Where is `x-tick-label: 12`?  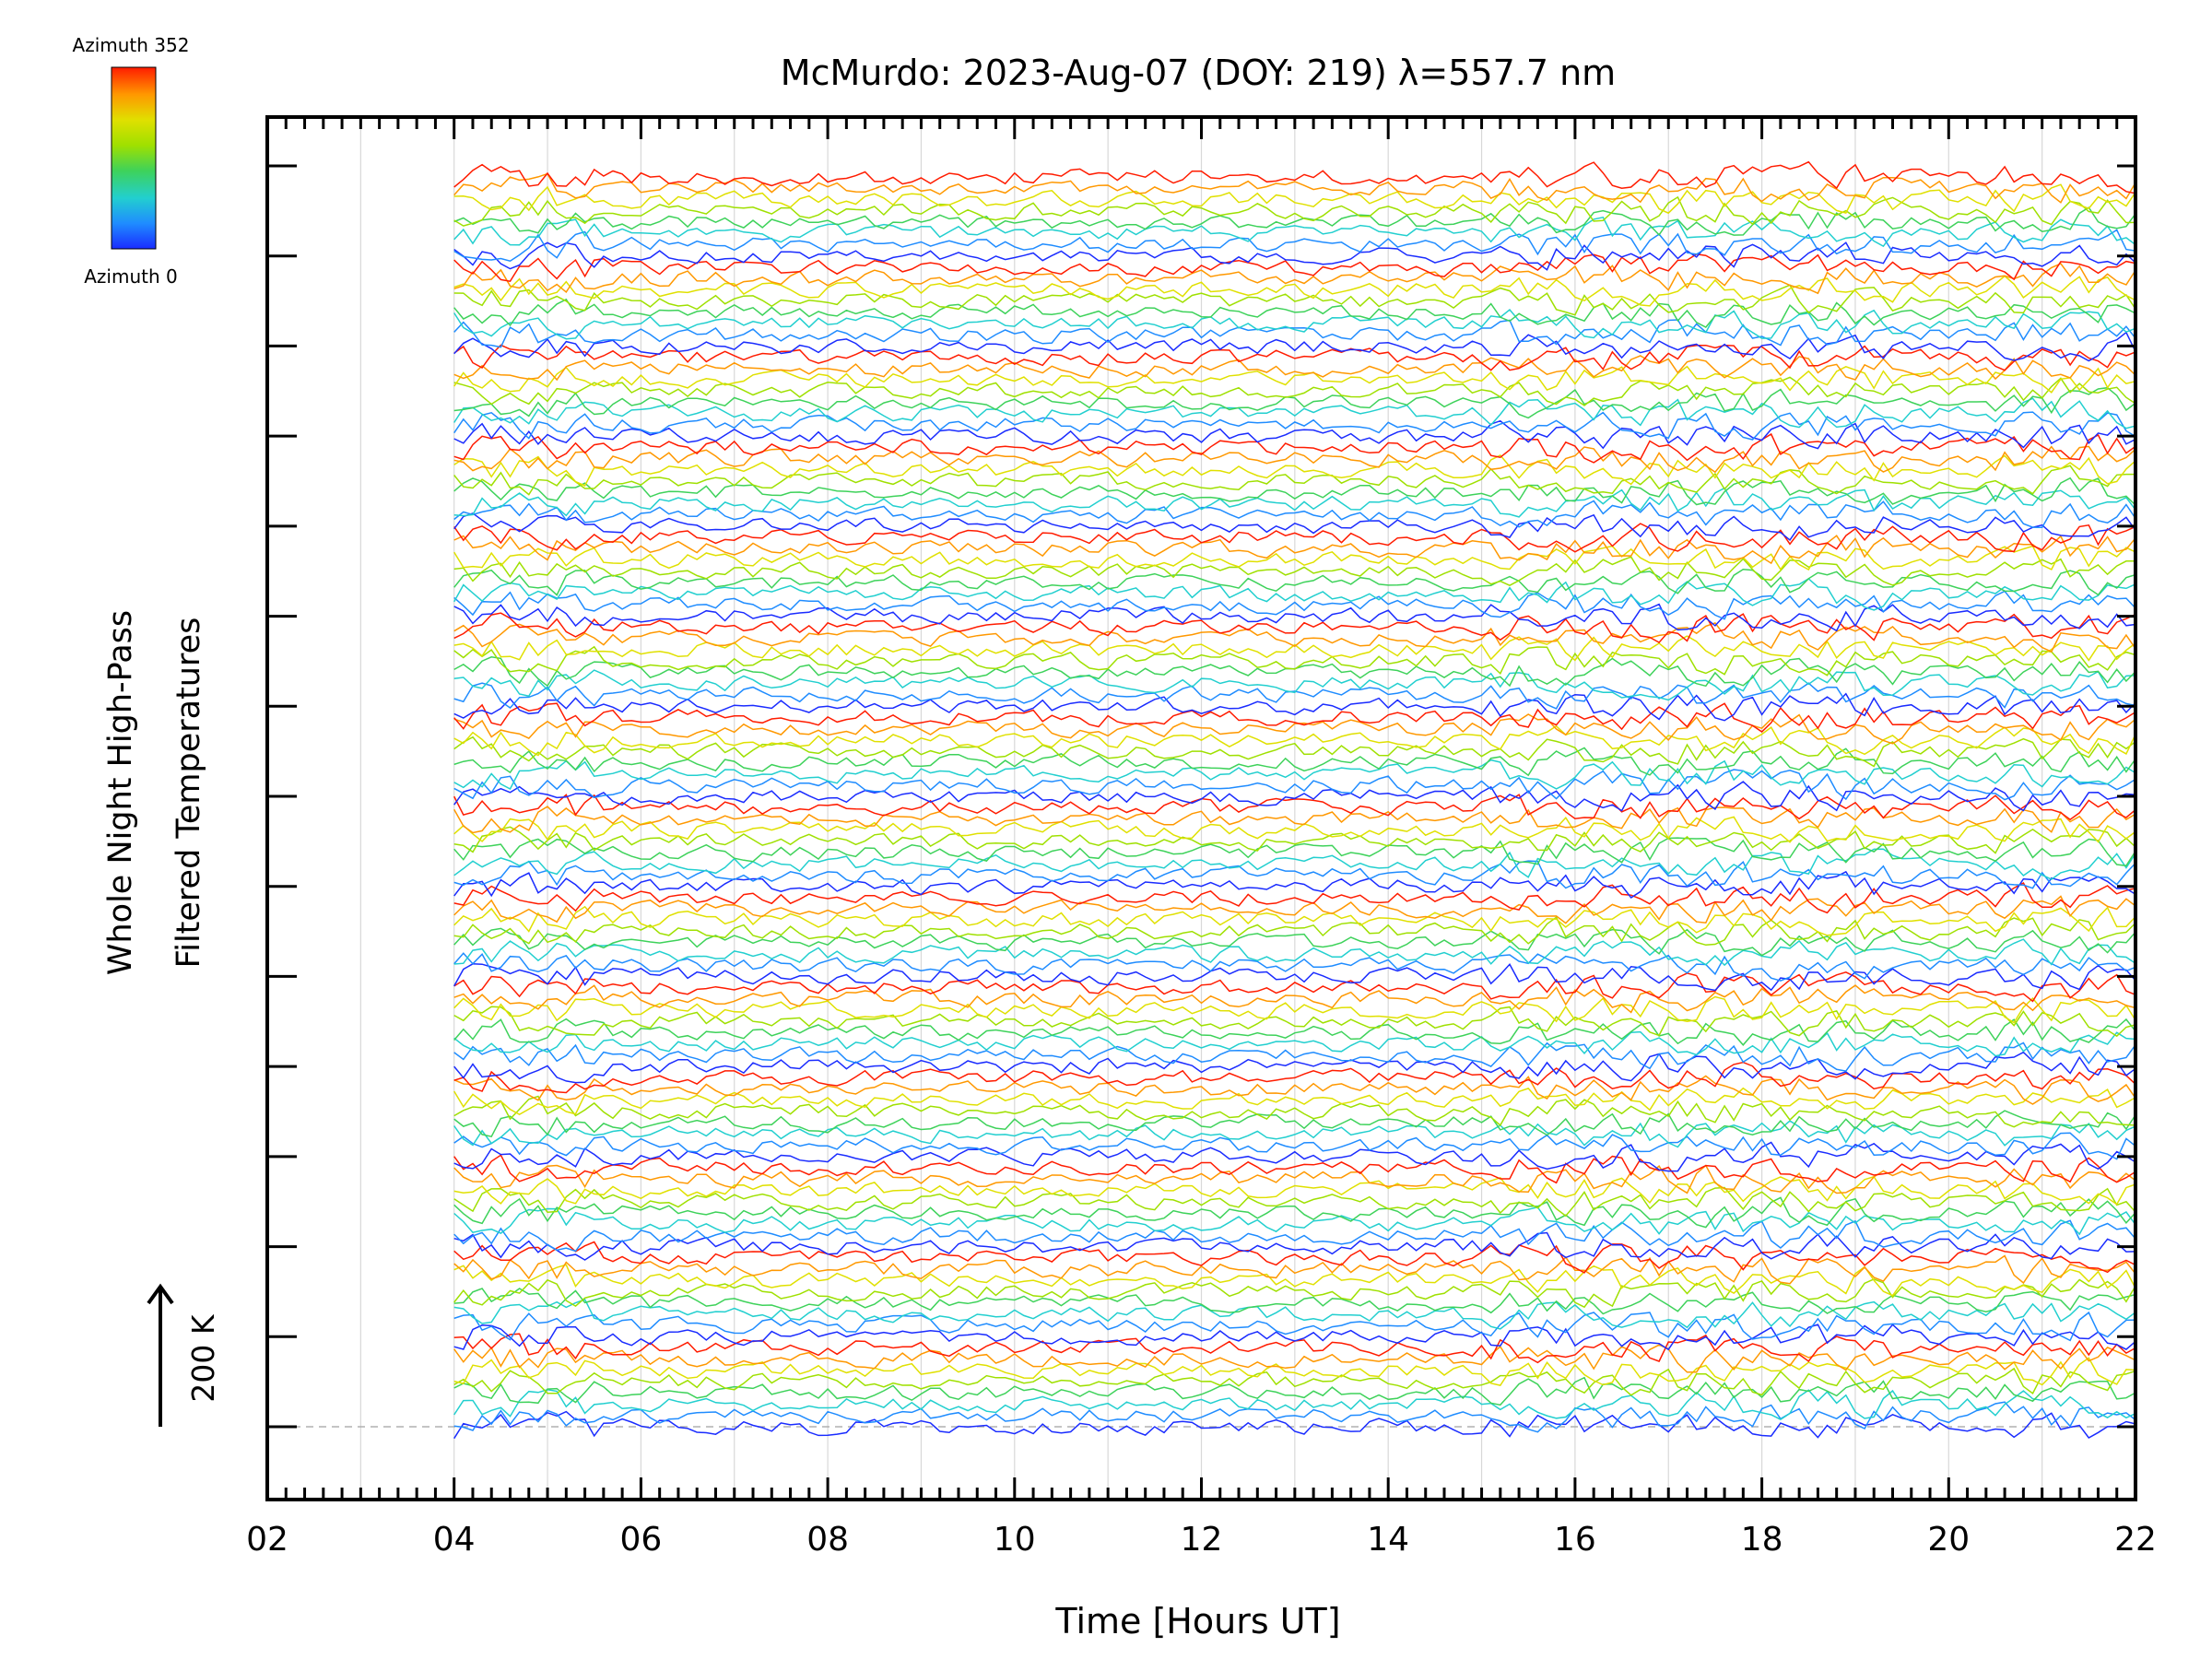 x-tick-label: 12 is located at coordinates (1202, 1540).